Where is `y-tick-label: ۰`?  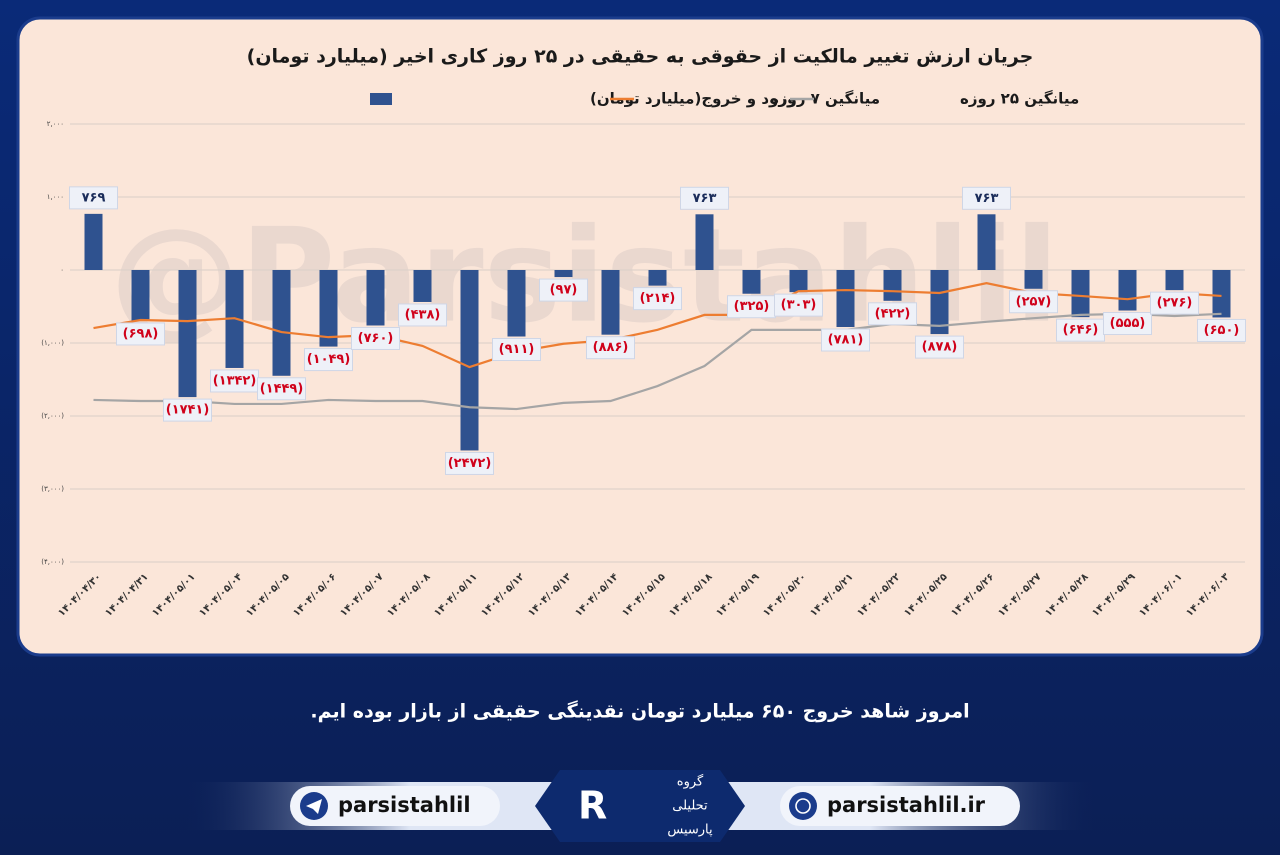 y-tick-label: ۰ is located at coordinates (62, 270).